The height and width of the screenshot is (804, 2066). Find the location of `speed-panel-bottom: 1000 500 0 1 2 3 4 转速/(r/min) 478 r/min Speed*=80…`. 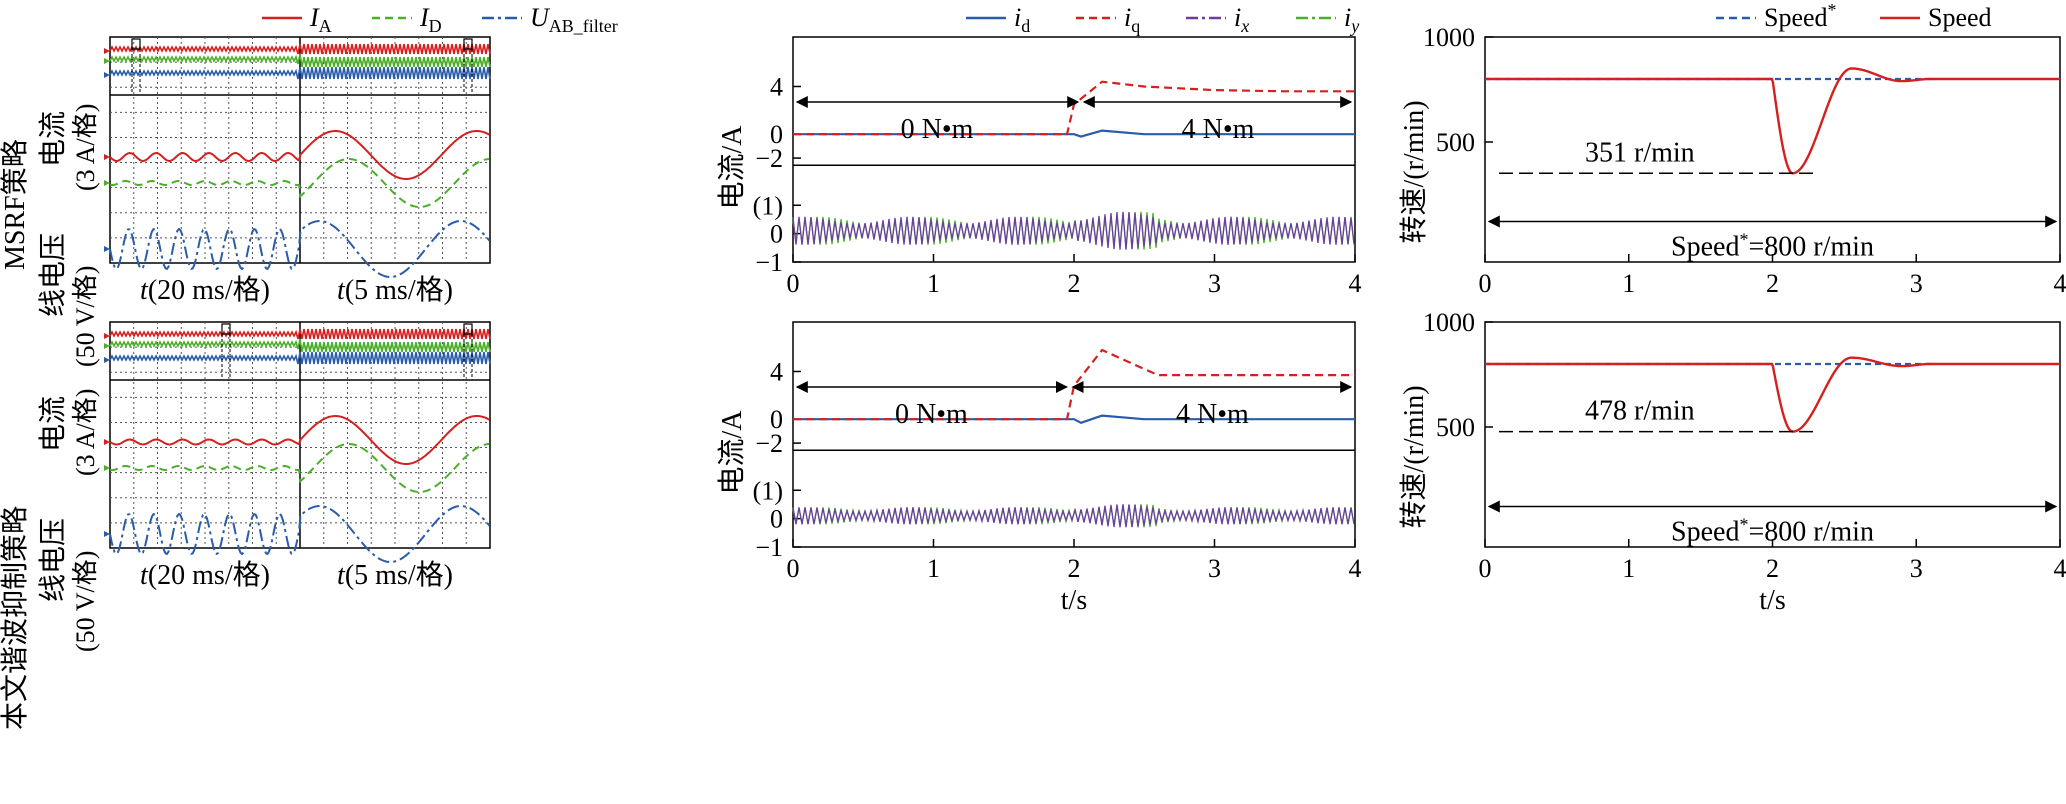

speed-panel-bottom: 1000 500 0 1 2 3 4 转速/(r/min) 478 r/min Speed*=80… is located at coordinates (1732, 462).